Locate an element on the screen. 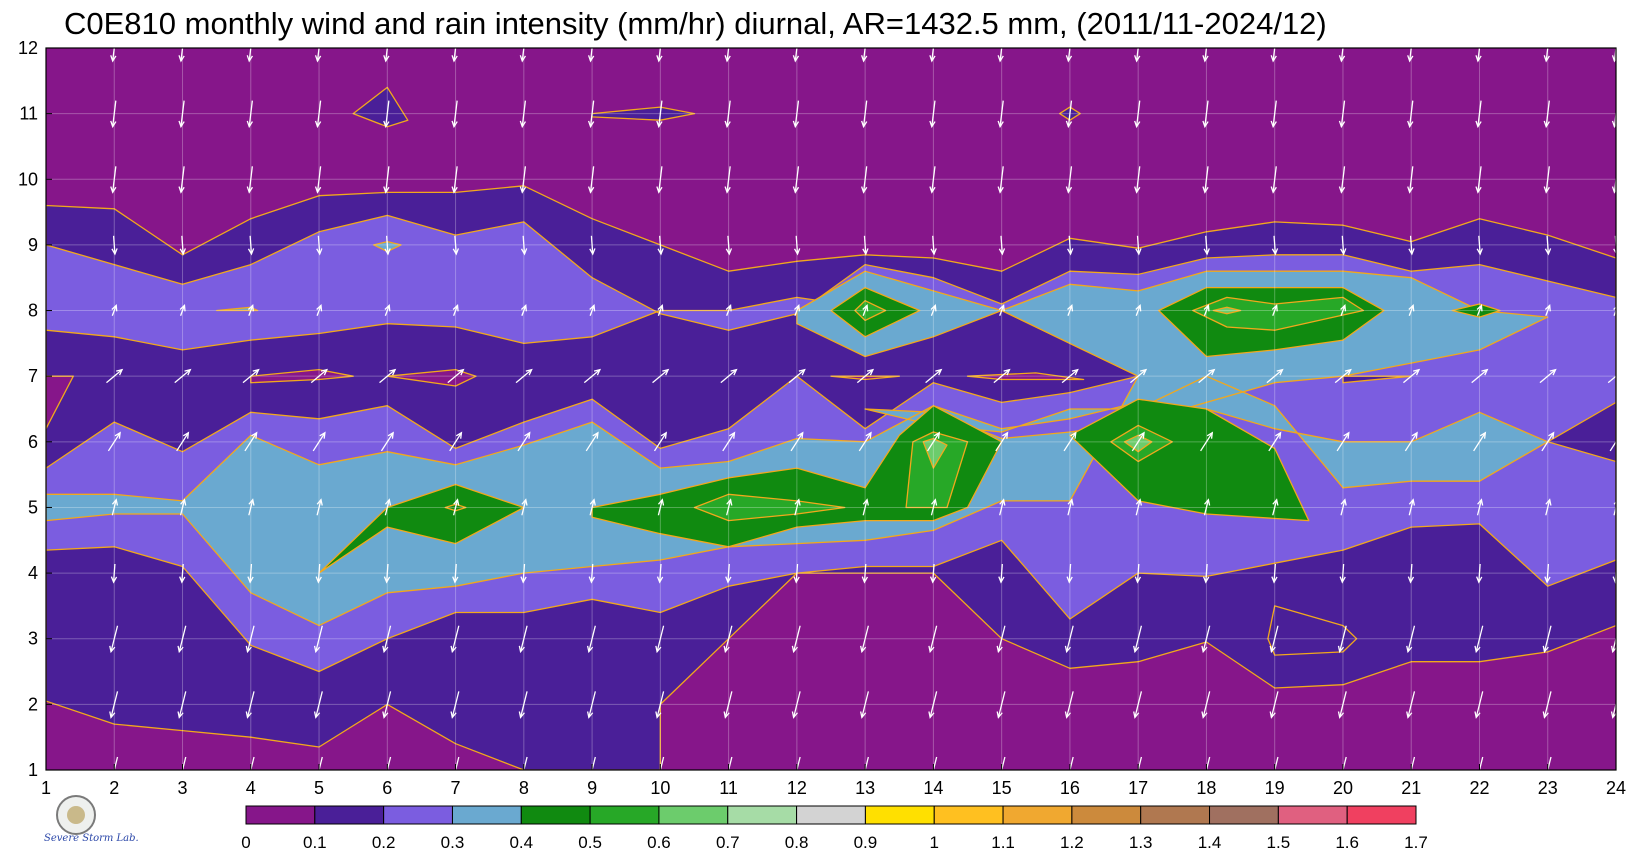 This screenshot has width=1640, height=860. logo-text: Severe Storm Lab. is located at coordinates (91, 838).